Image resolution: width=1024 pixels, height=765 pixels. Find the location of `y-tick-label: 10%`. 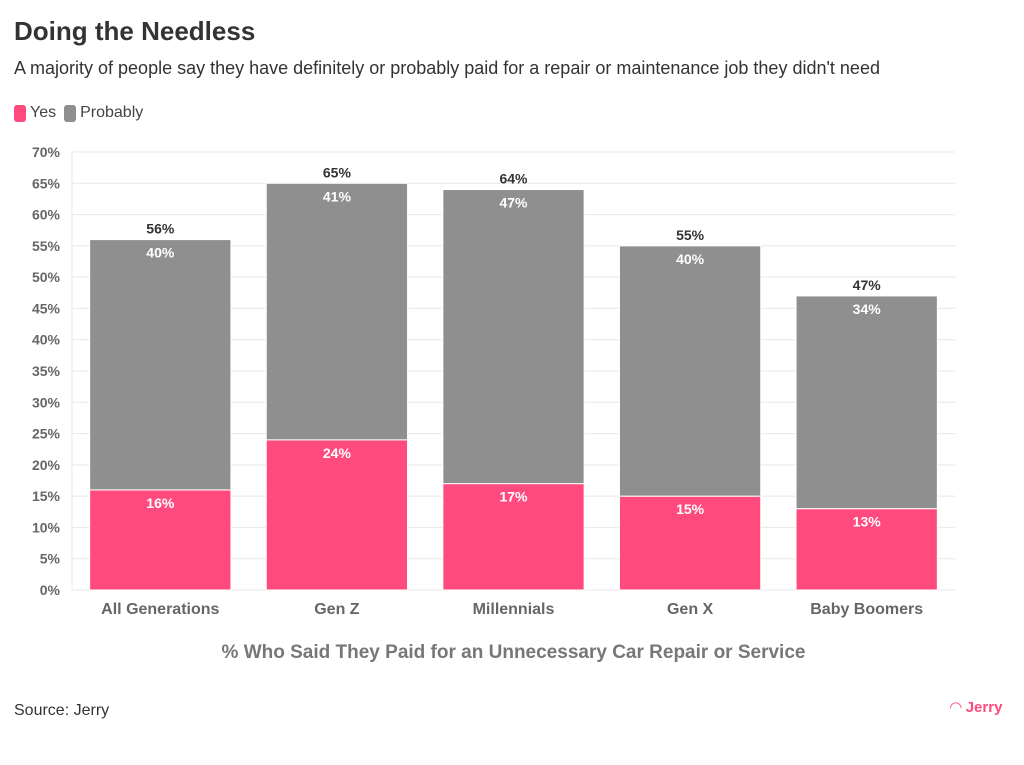

y-tick-label: 10% is located at coordinates (46, 527).